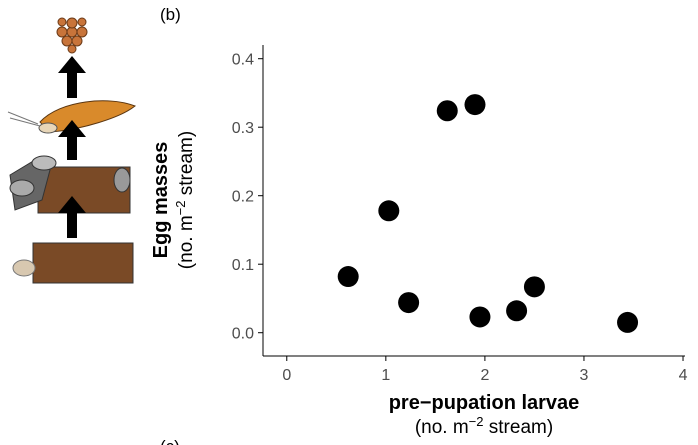 The height and width of the screenshot is (445, 698). I want to click on y-tick-label: 0.4, so click(243, 60).